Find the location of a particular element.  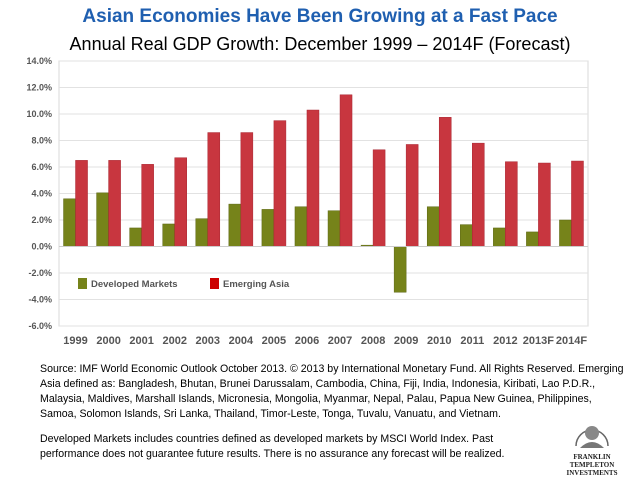

x-tick-label: 2002 is located at coordinates (174, 341).